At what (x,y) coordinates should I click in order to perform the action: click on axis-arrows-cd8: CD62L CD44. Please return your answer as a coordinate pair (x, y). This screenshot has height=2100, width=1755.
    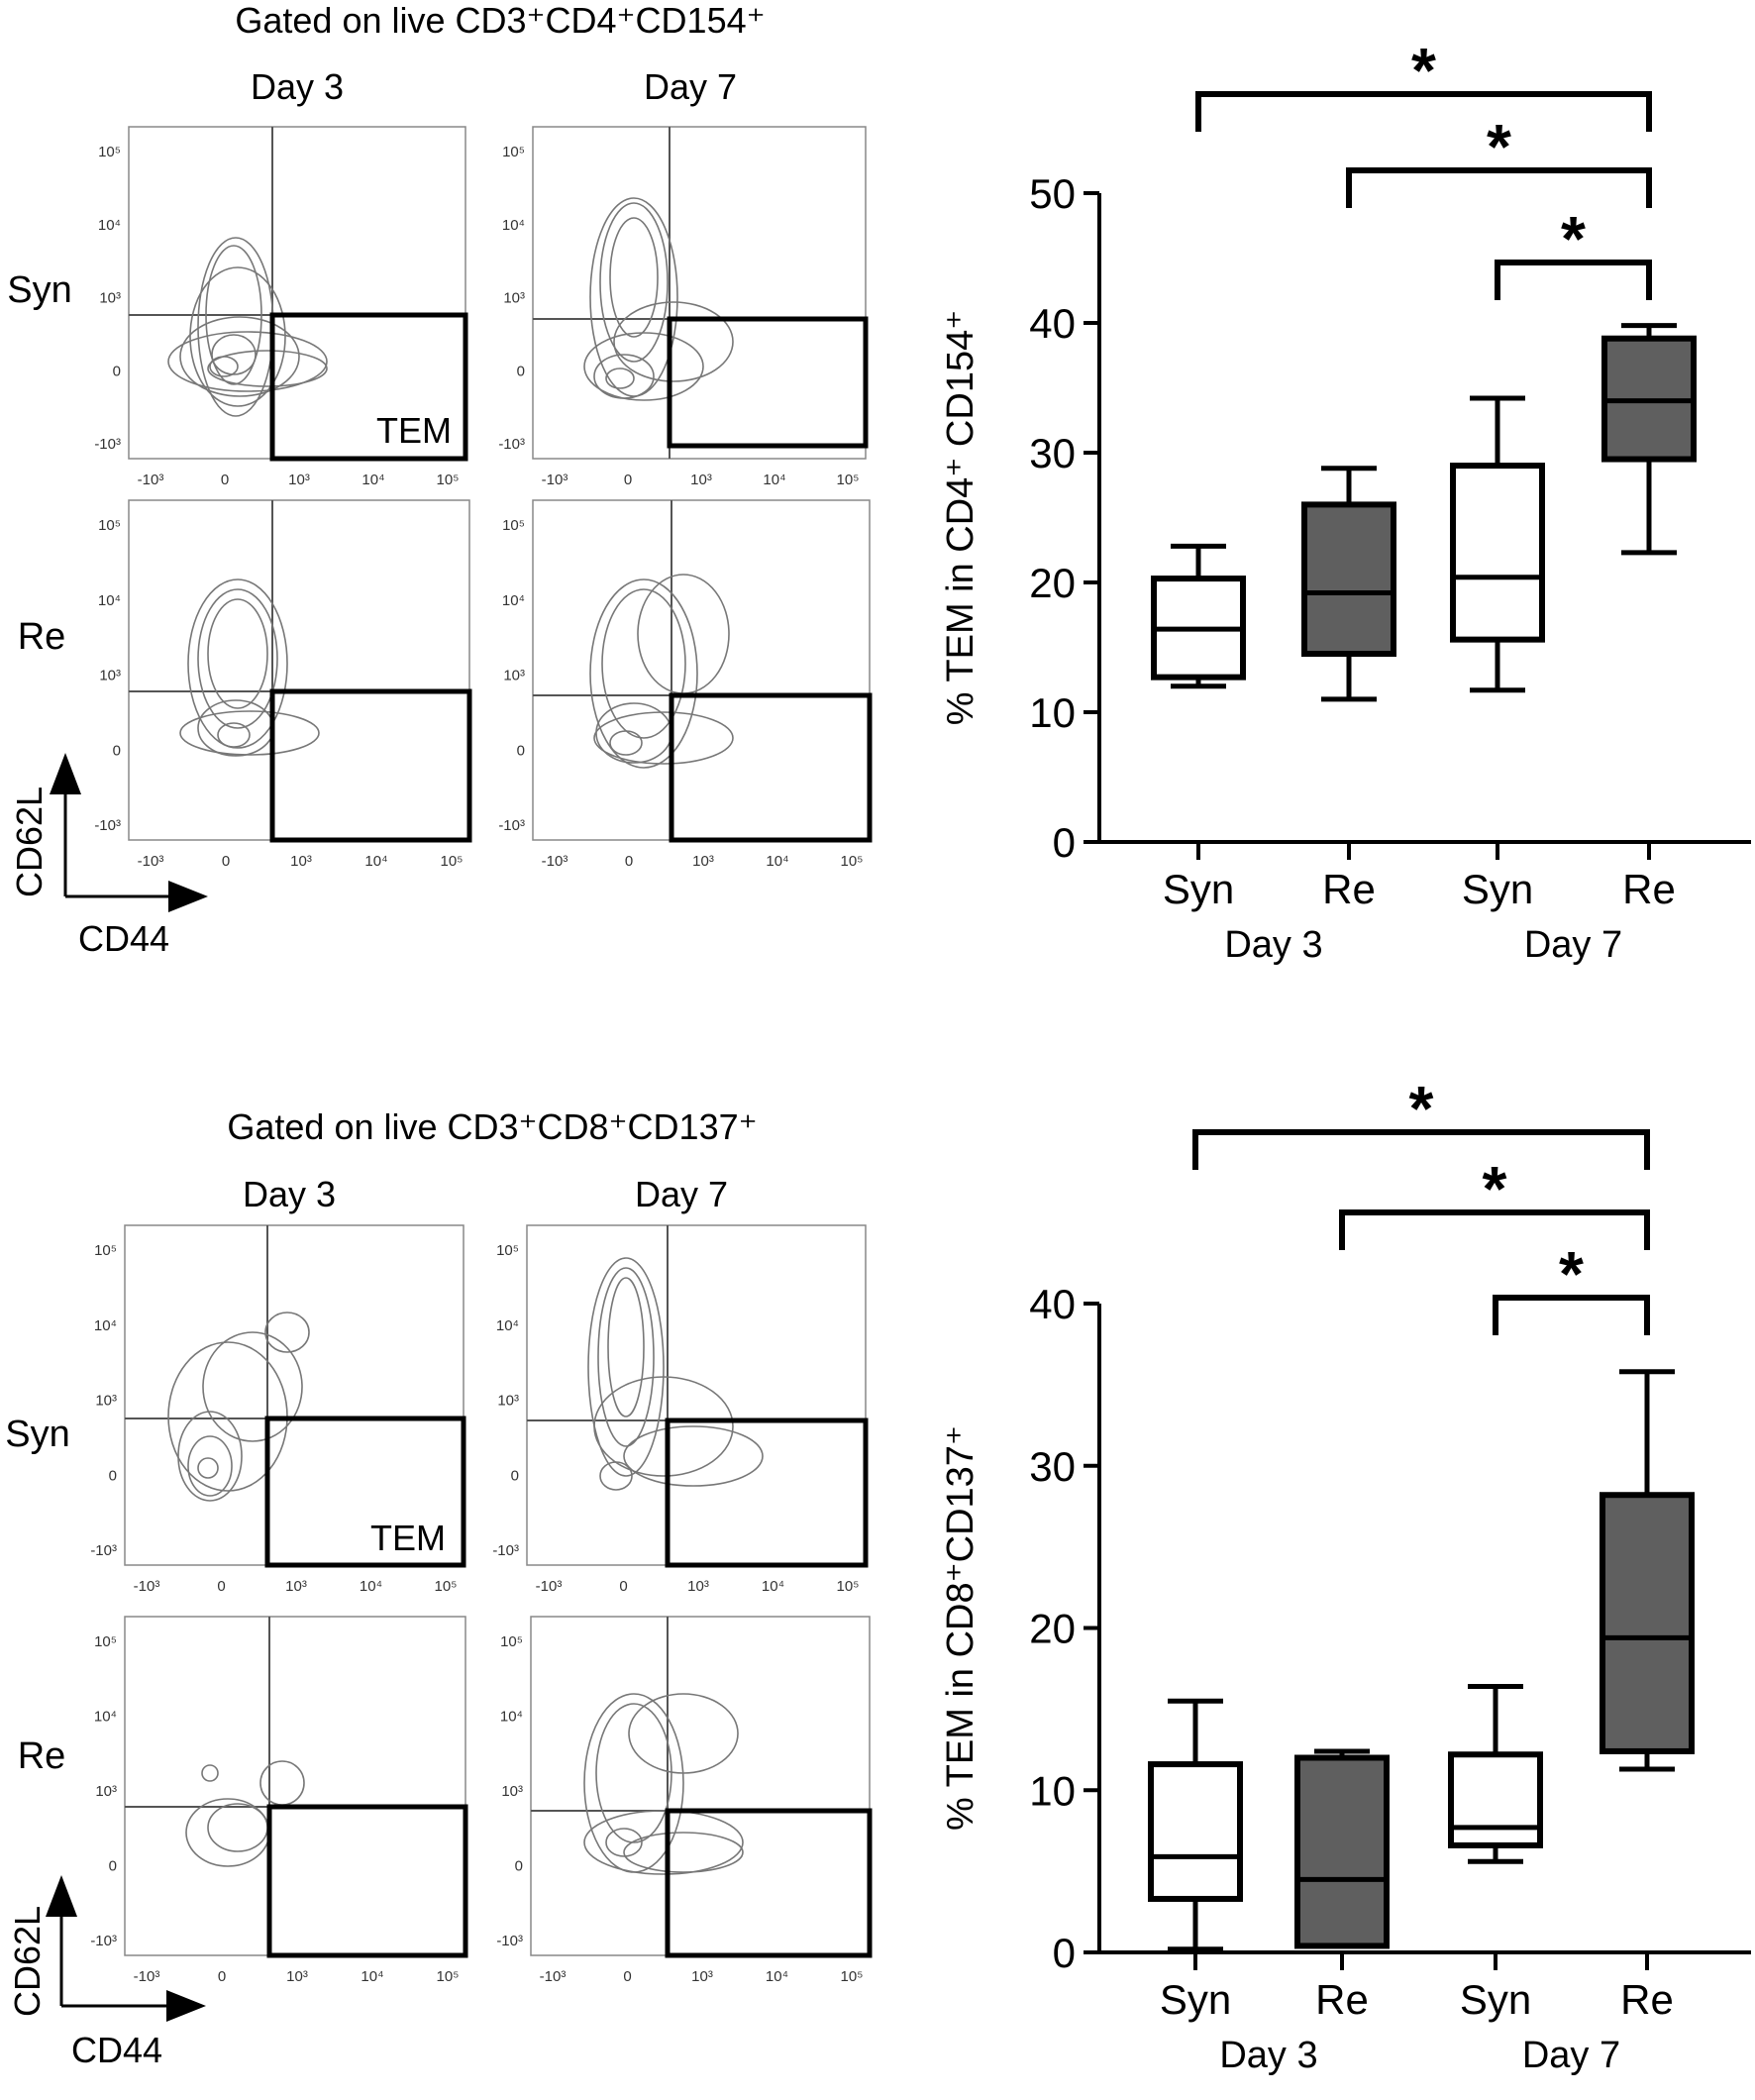
    Looking at the image, I should click on (106, 1972).